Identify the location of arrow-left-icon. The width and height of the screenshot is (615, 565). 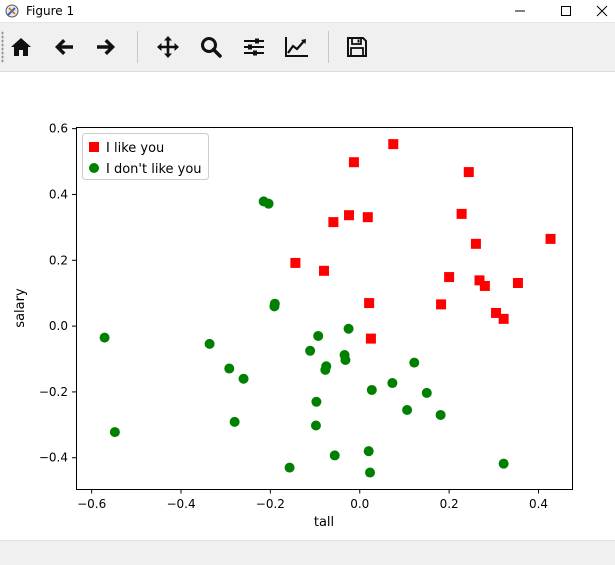
(64, 47).